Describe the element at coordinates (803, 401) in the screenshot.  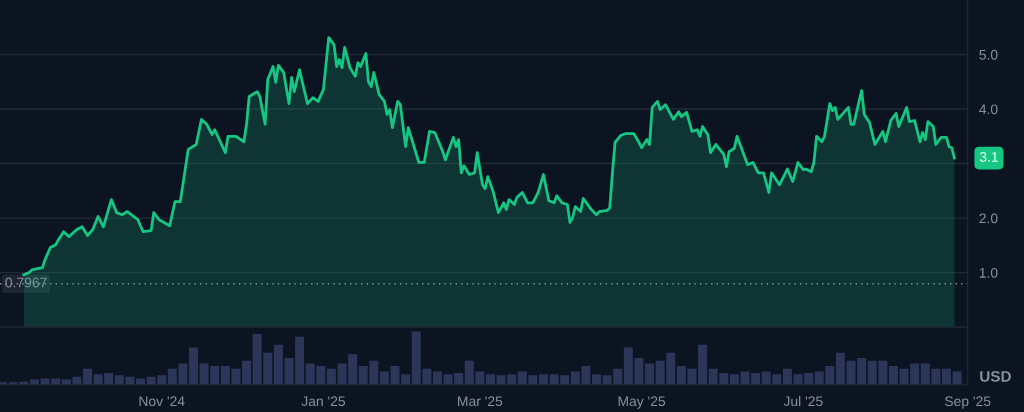
I see `x-tick-label: Jul '25` at that location.